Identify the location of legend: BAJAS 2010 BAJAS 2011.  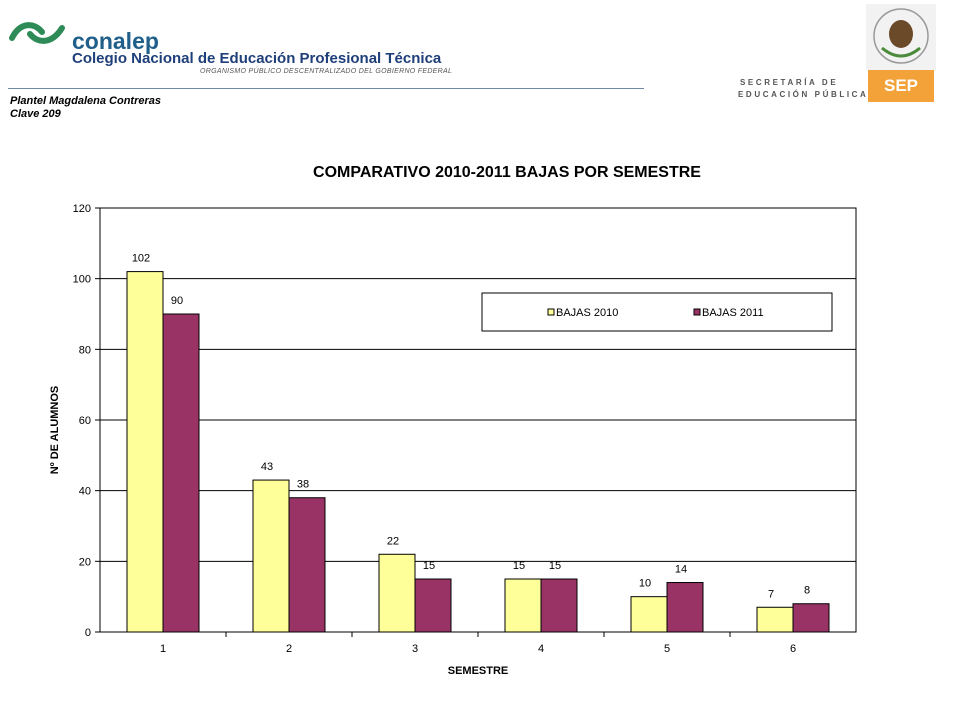
(657, 312).